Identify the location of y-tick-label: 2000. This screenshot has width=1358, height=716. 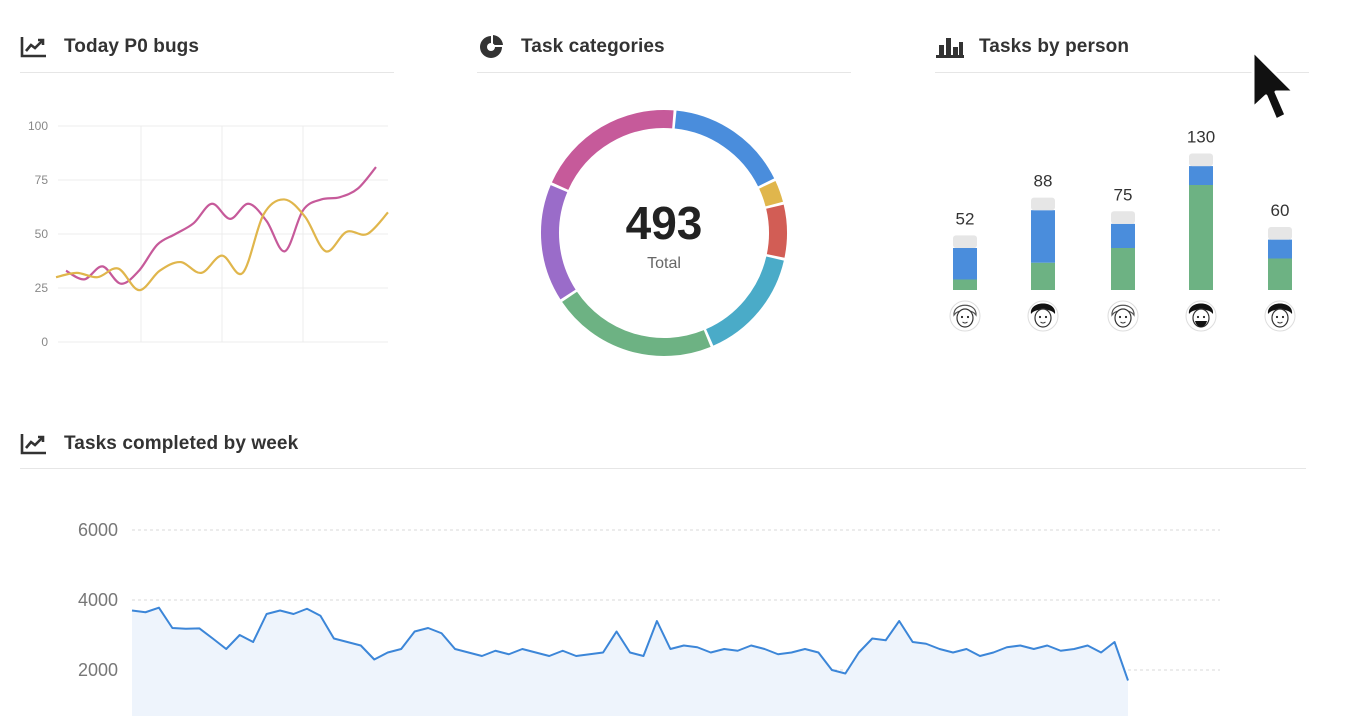
(98, 670).